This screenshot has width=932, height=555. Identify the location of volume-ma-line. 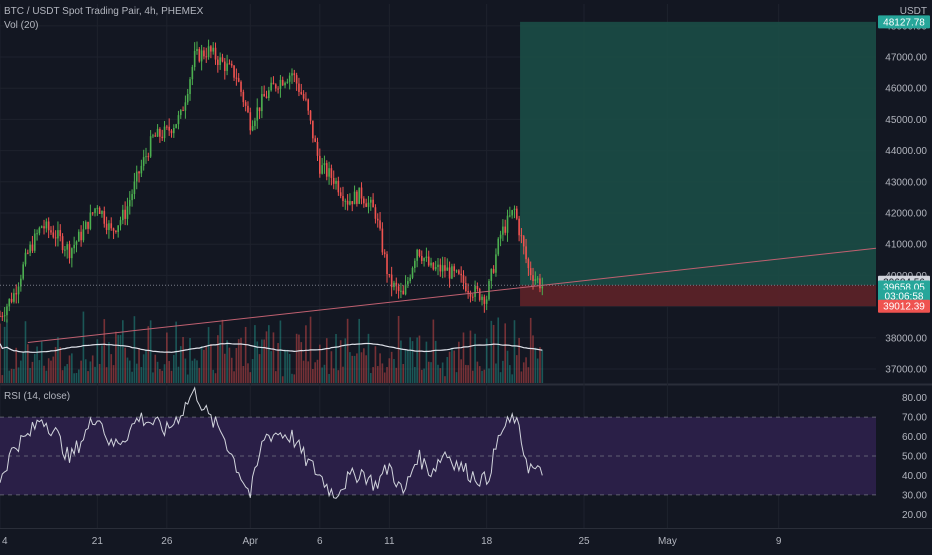
(271, 347).